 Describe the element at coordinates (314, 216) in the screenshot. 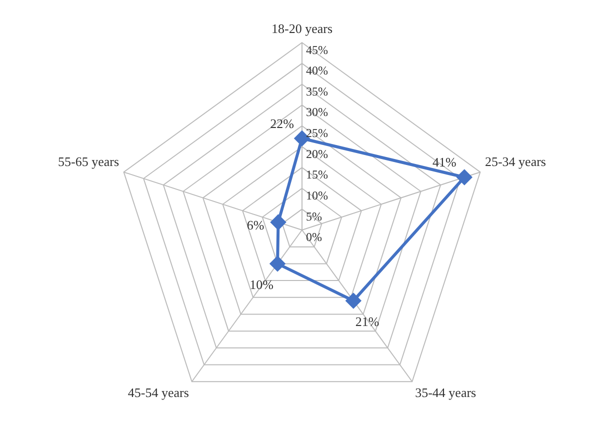

I see `y-tick-label: 5%` at that location.